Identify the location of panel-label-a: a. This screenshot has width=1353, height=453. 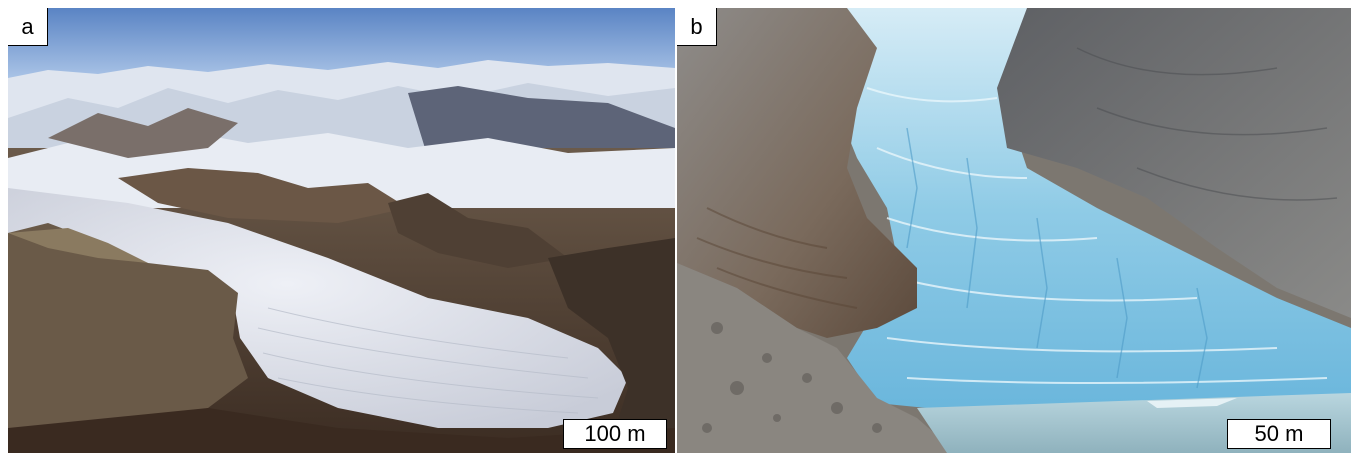
(28, 27).